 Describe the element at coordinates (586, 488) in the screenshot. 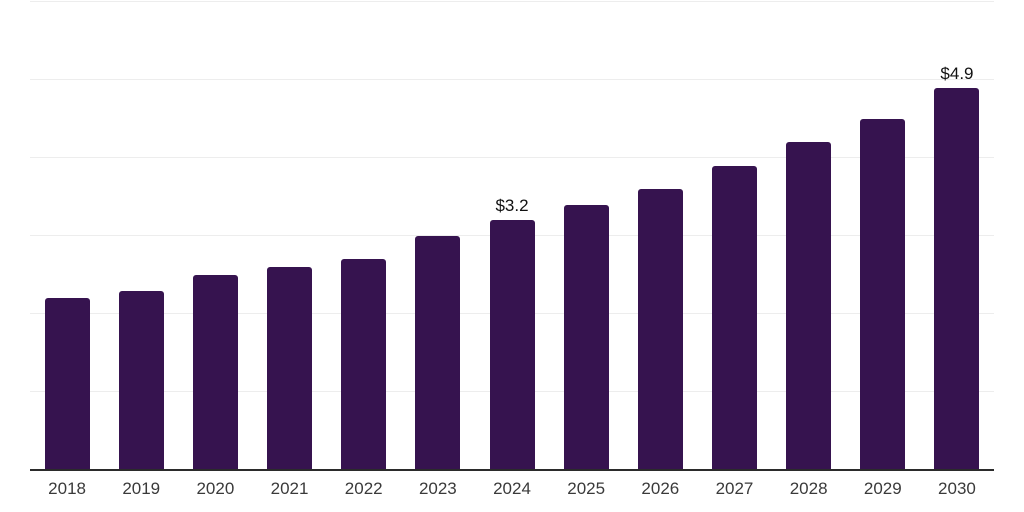

I see `x-tick-label: 2025` at that location.